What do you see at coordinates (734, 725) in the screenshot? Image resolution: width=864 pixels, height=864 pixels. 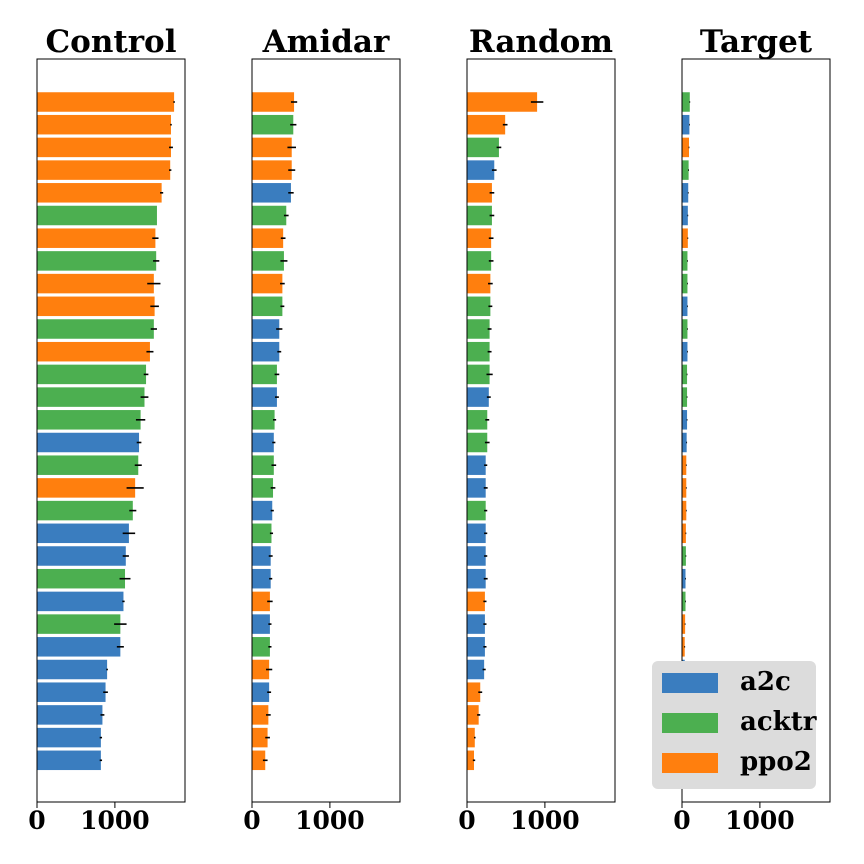 I see `legend: a2c acktr ppo2` at bounding box center [734, 725].